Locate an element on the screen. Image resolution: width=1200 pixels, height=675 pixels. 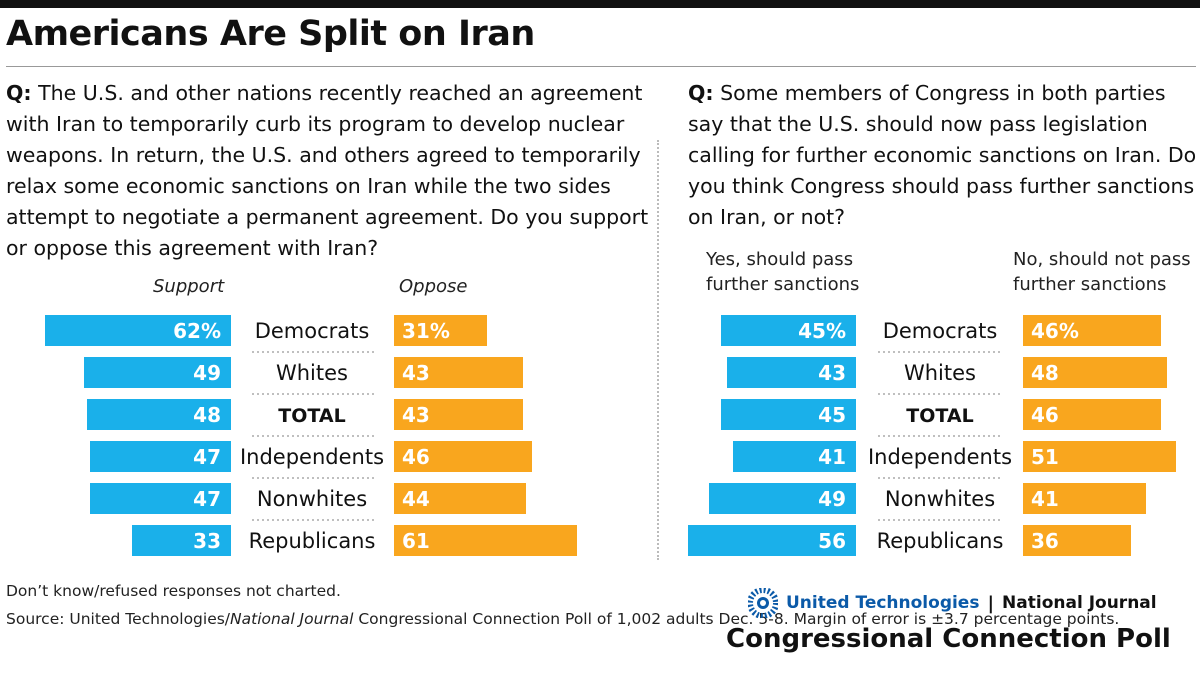
label-oppose-democrats: 31% is located at coordinates (426, 331).